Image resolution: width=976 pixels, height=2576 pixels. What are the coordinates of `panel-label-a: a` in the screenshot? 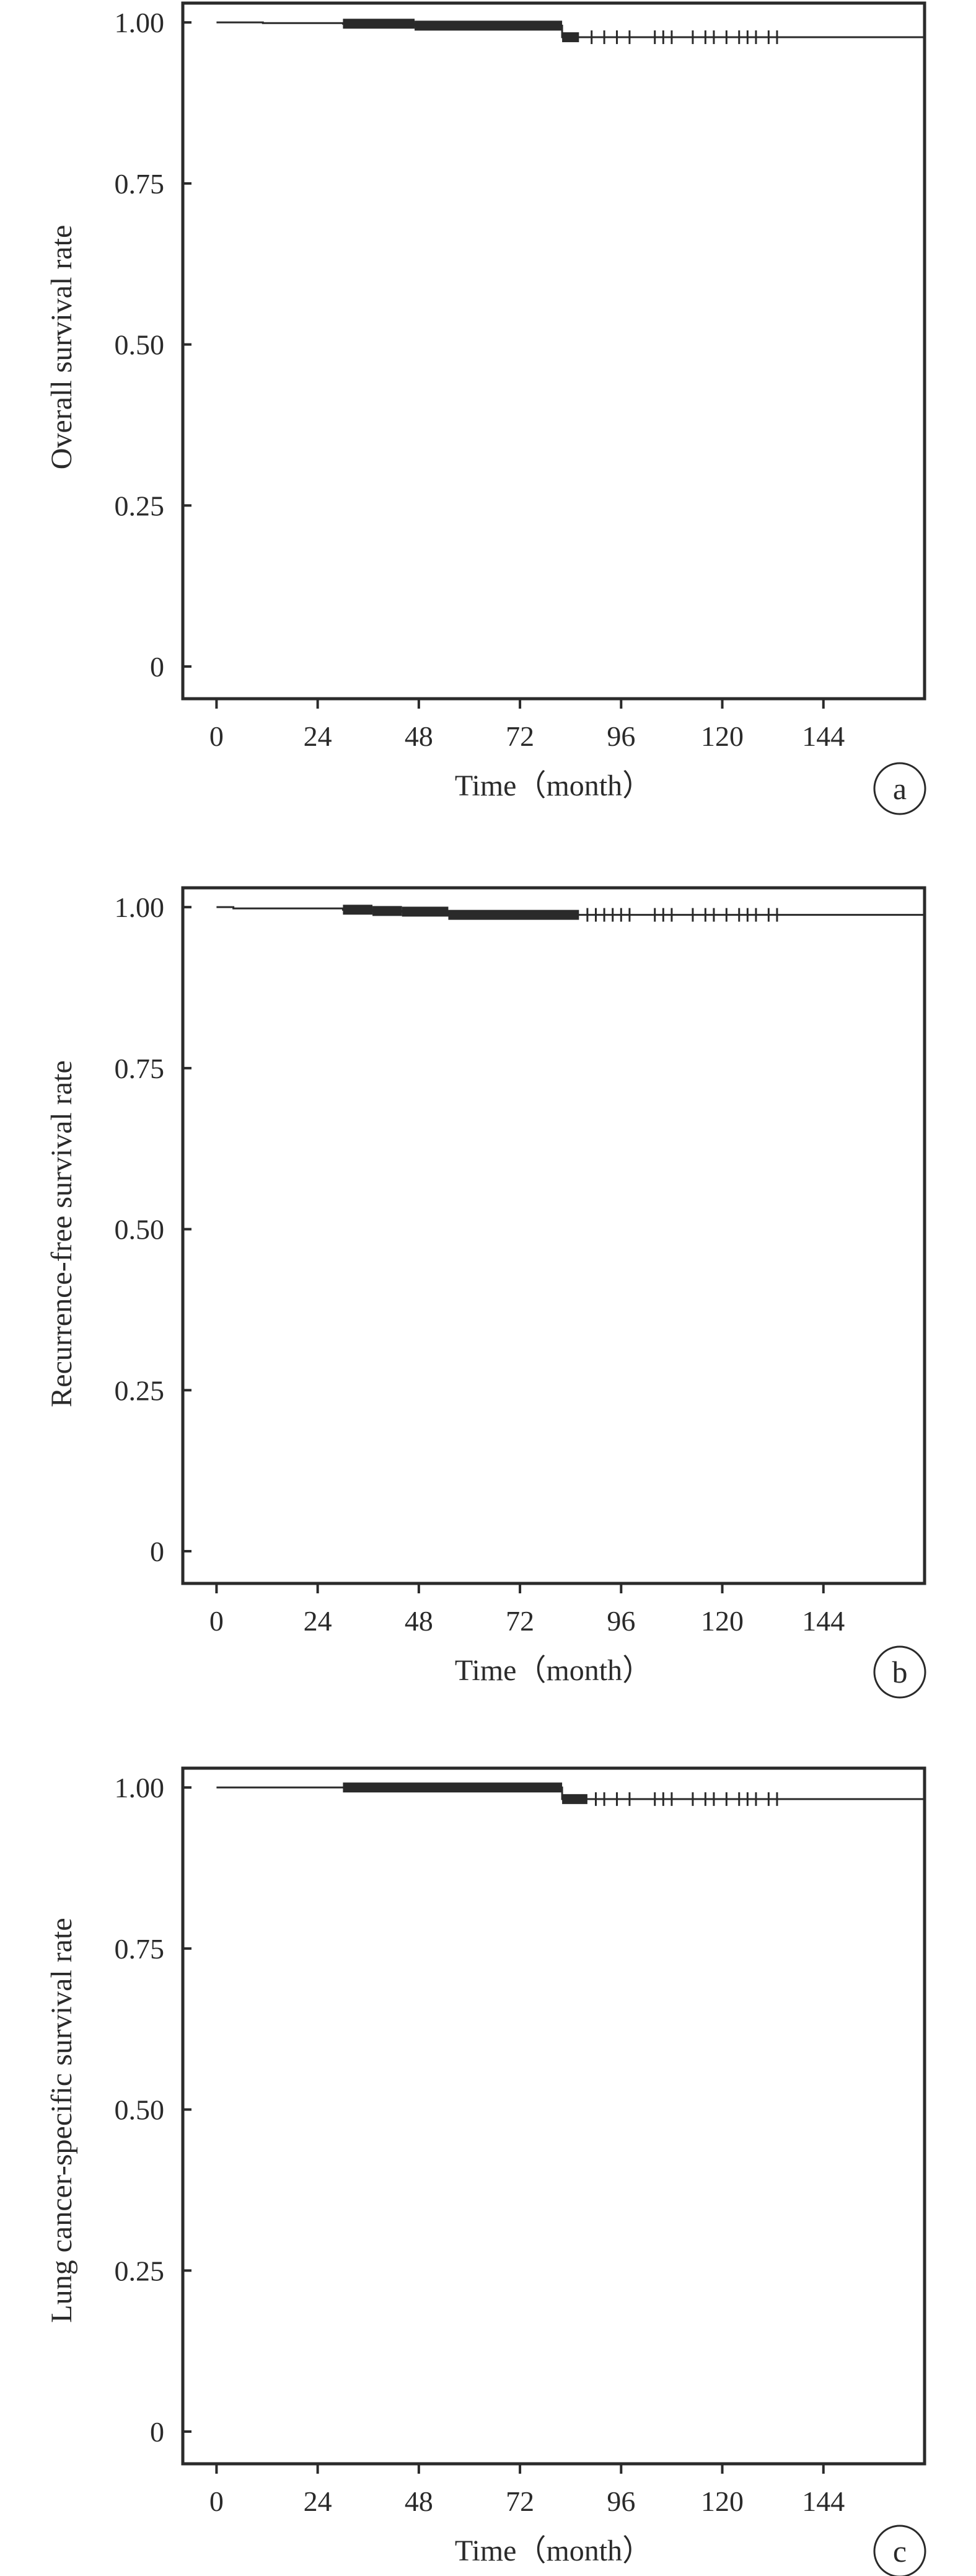 It's located at (900, 788).